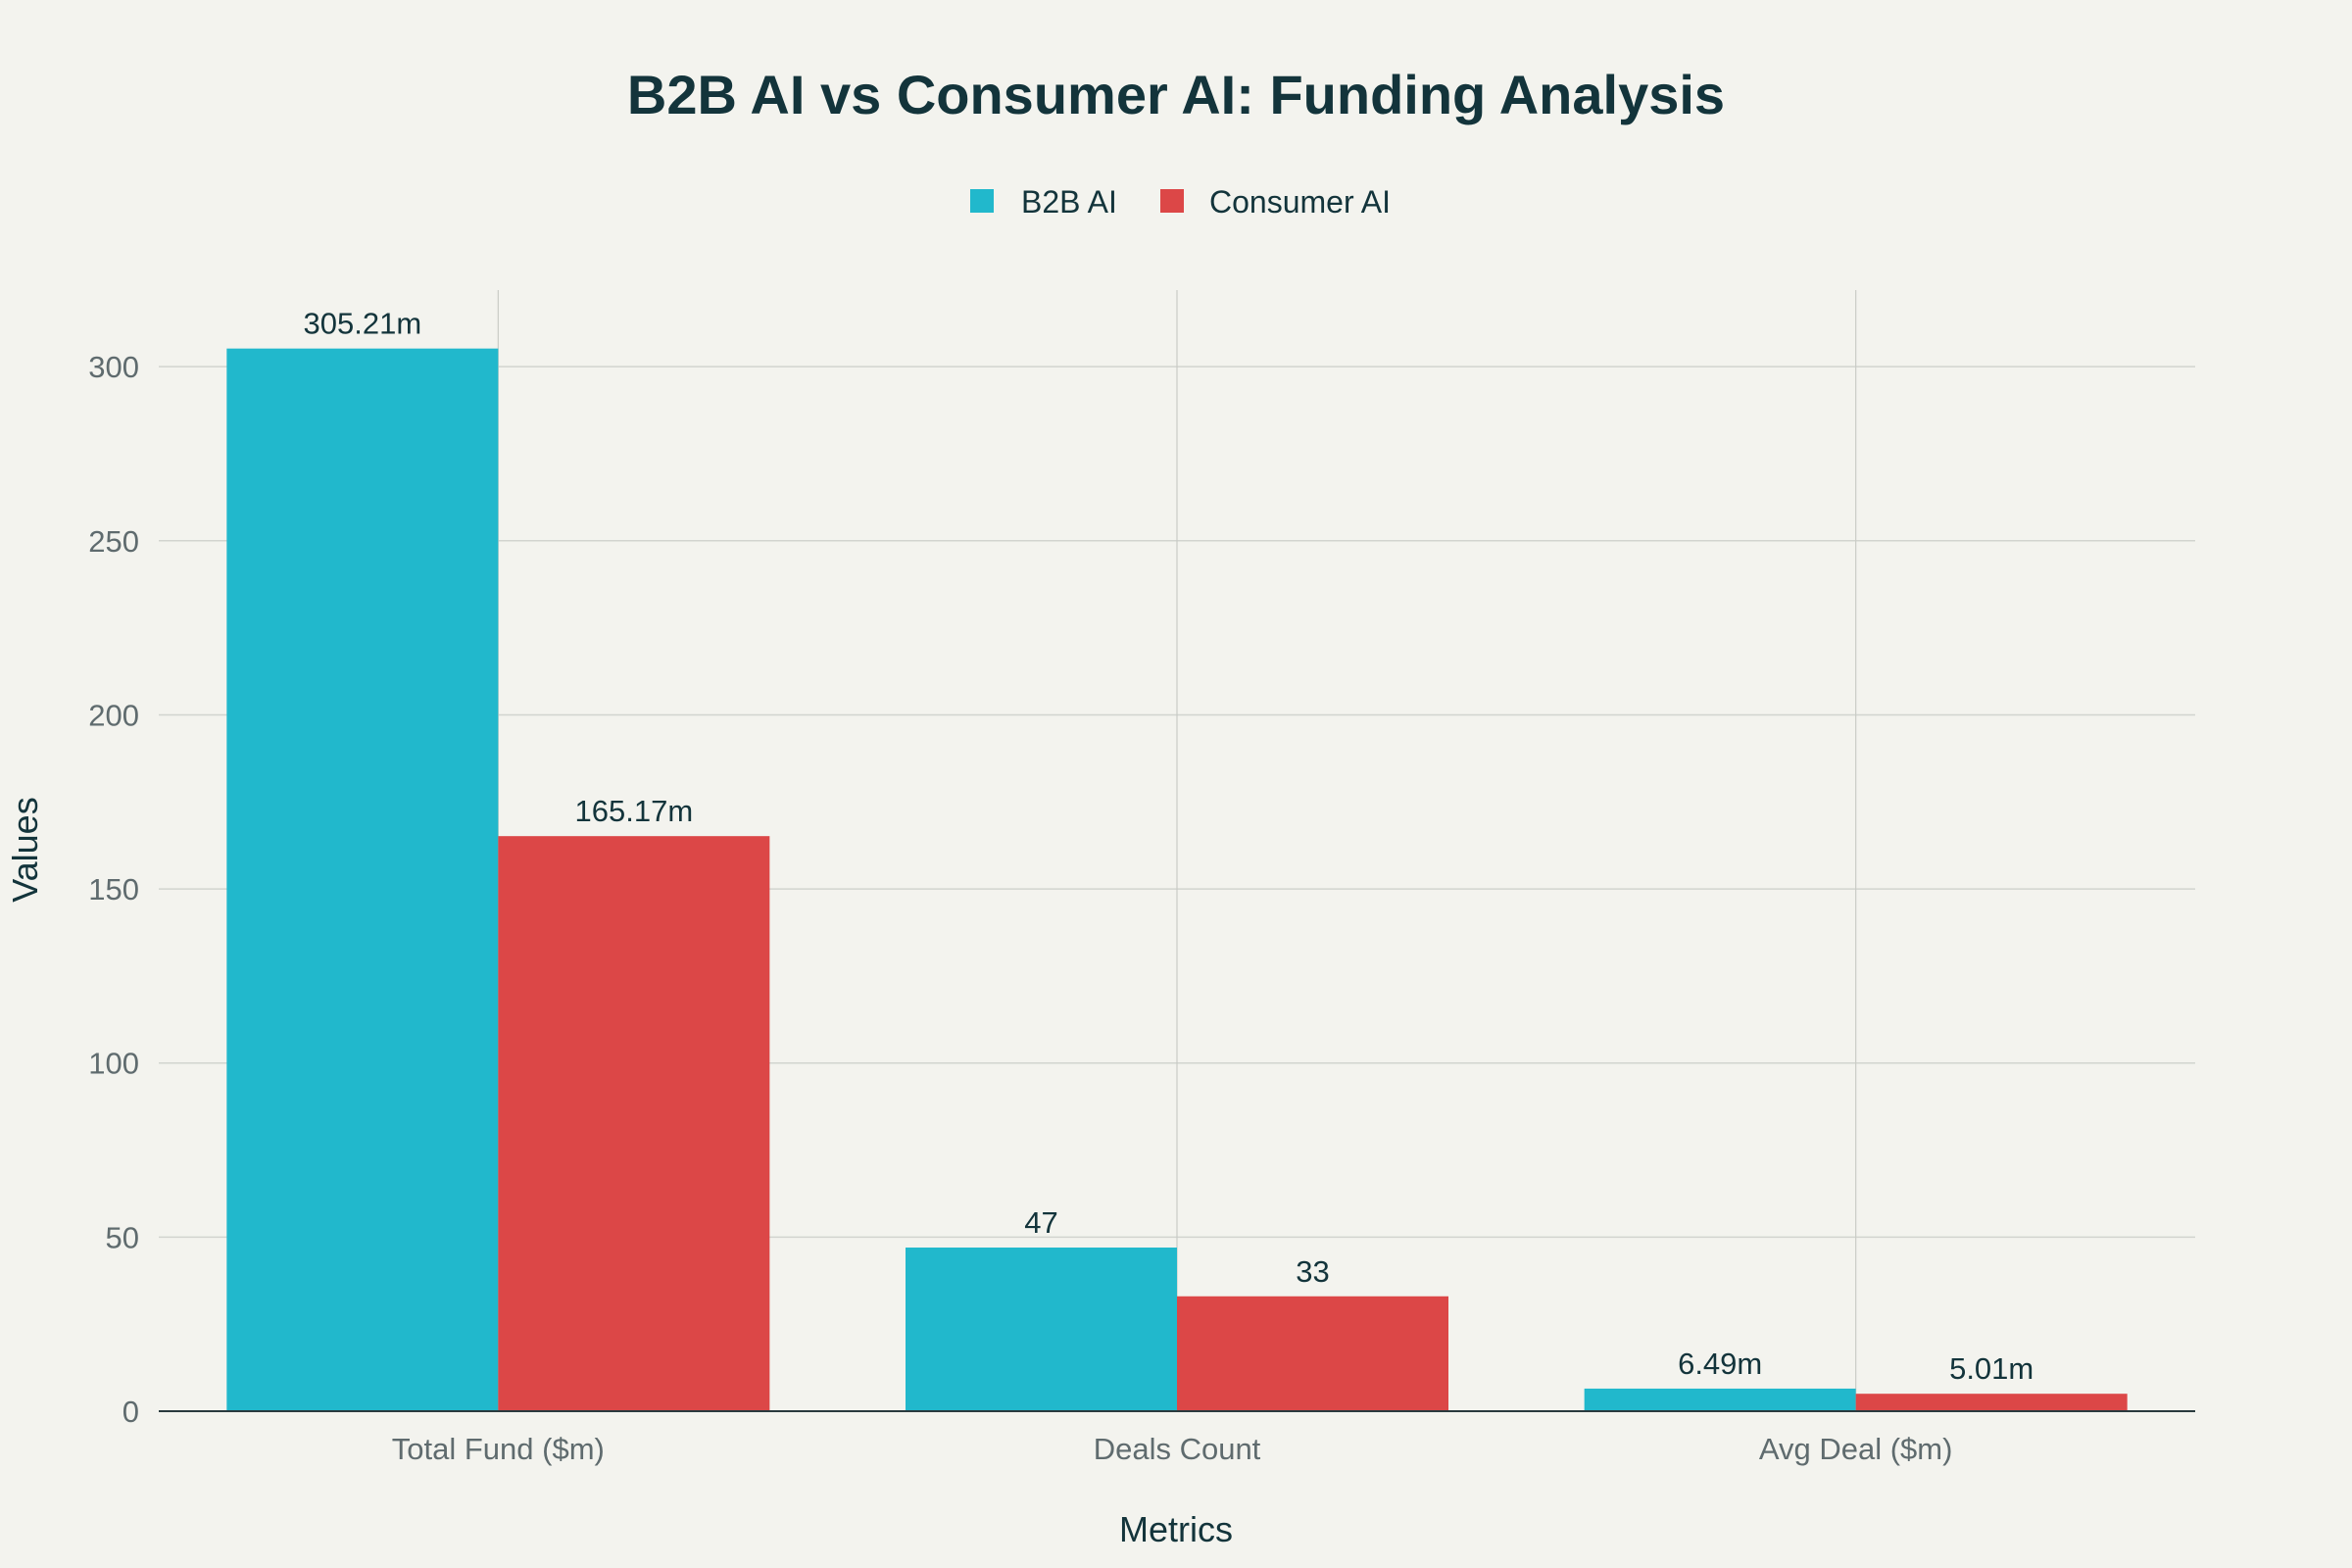 The height and width of the screenshot is (1568, 2352). What do you see at coordinates (498, 1449) in the screenshot?
I see `x-tick-label: Total Fund ($m)` at bounding box center [498, 1449].